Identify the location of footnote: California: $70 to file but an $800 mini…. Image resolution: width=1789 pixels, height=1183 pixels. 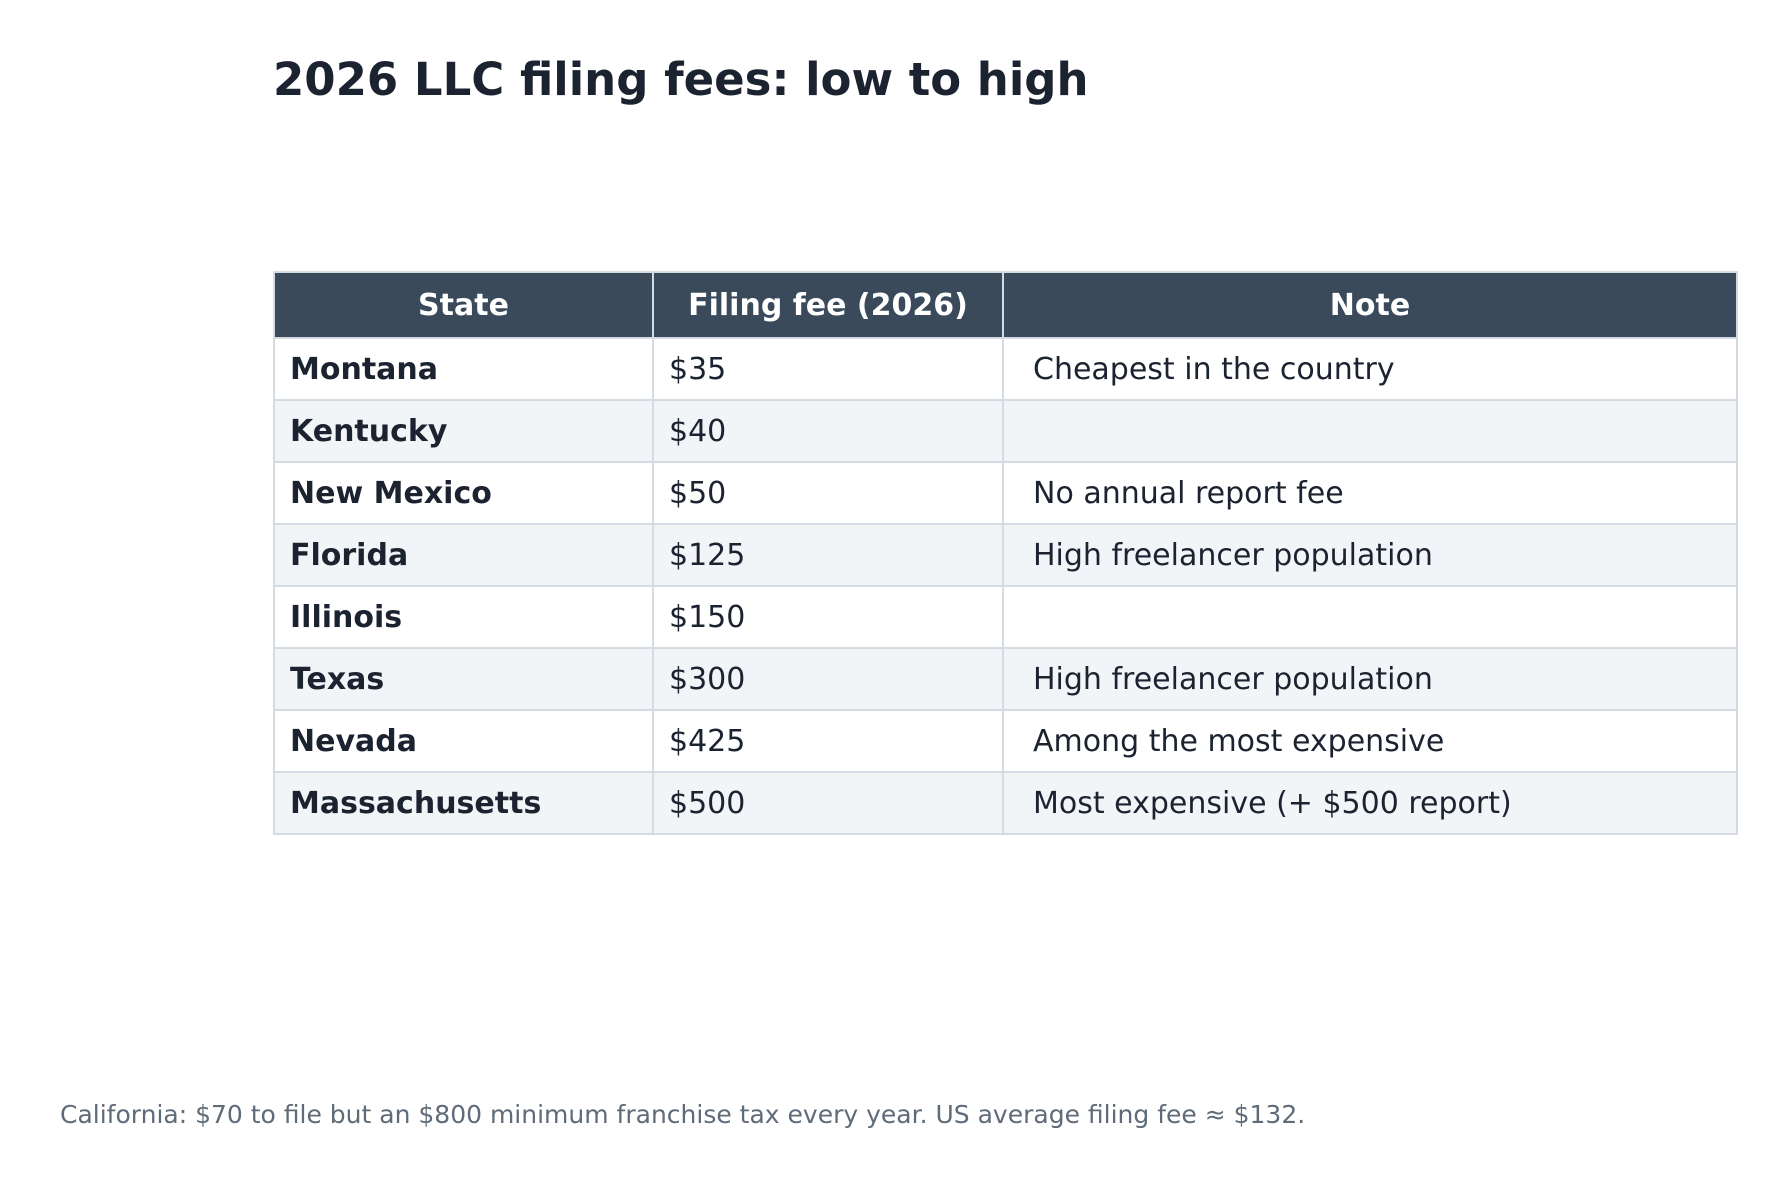
(683, 1114).